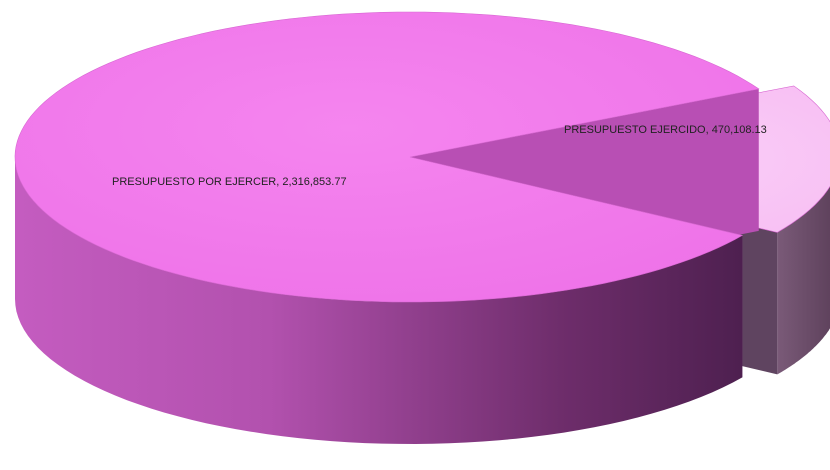 The width and height of the screenshot is (830, 470). What do you see at coordinates (665, 130) in the screenshot?
I see `slice-label-ejercido: PRESUPUESTO EJERCIDO, 470,108.13` at bounding box center [665, 130].